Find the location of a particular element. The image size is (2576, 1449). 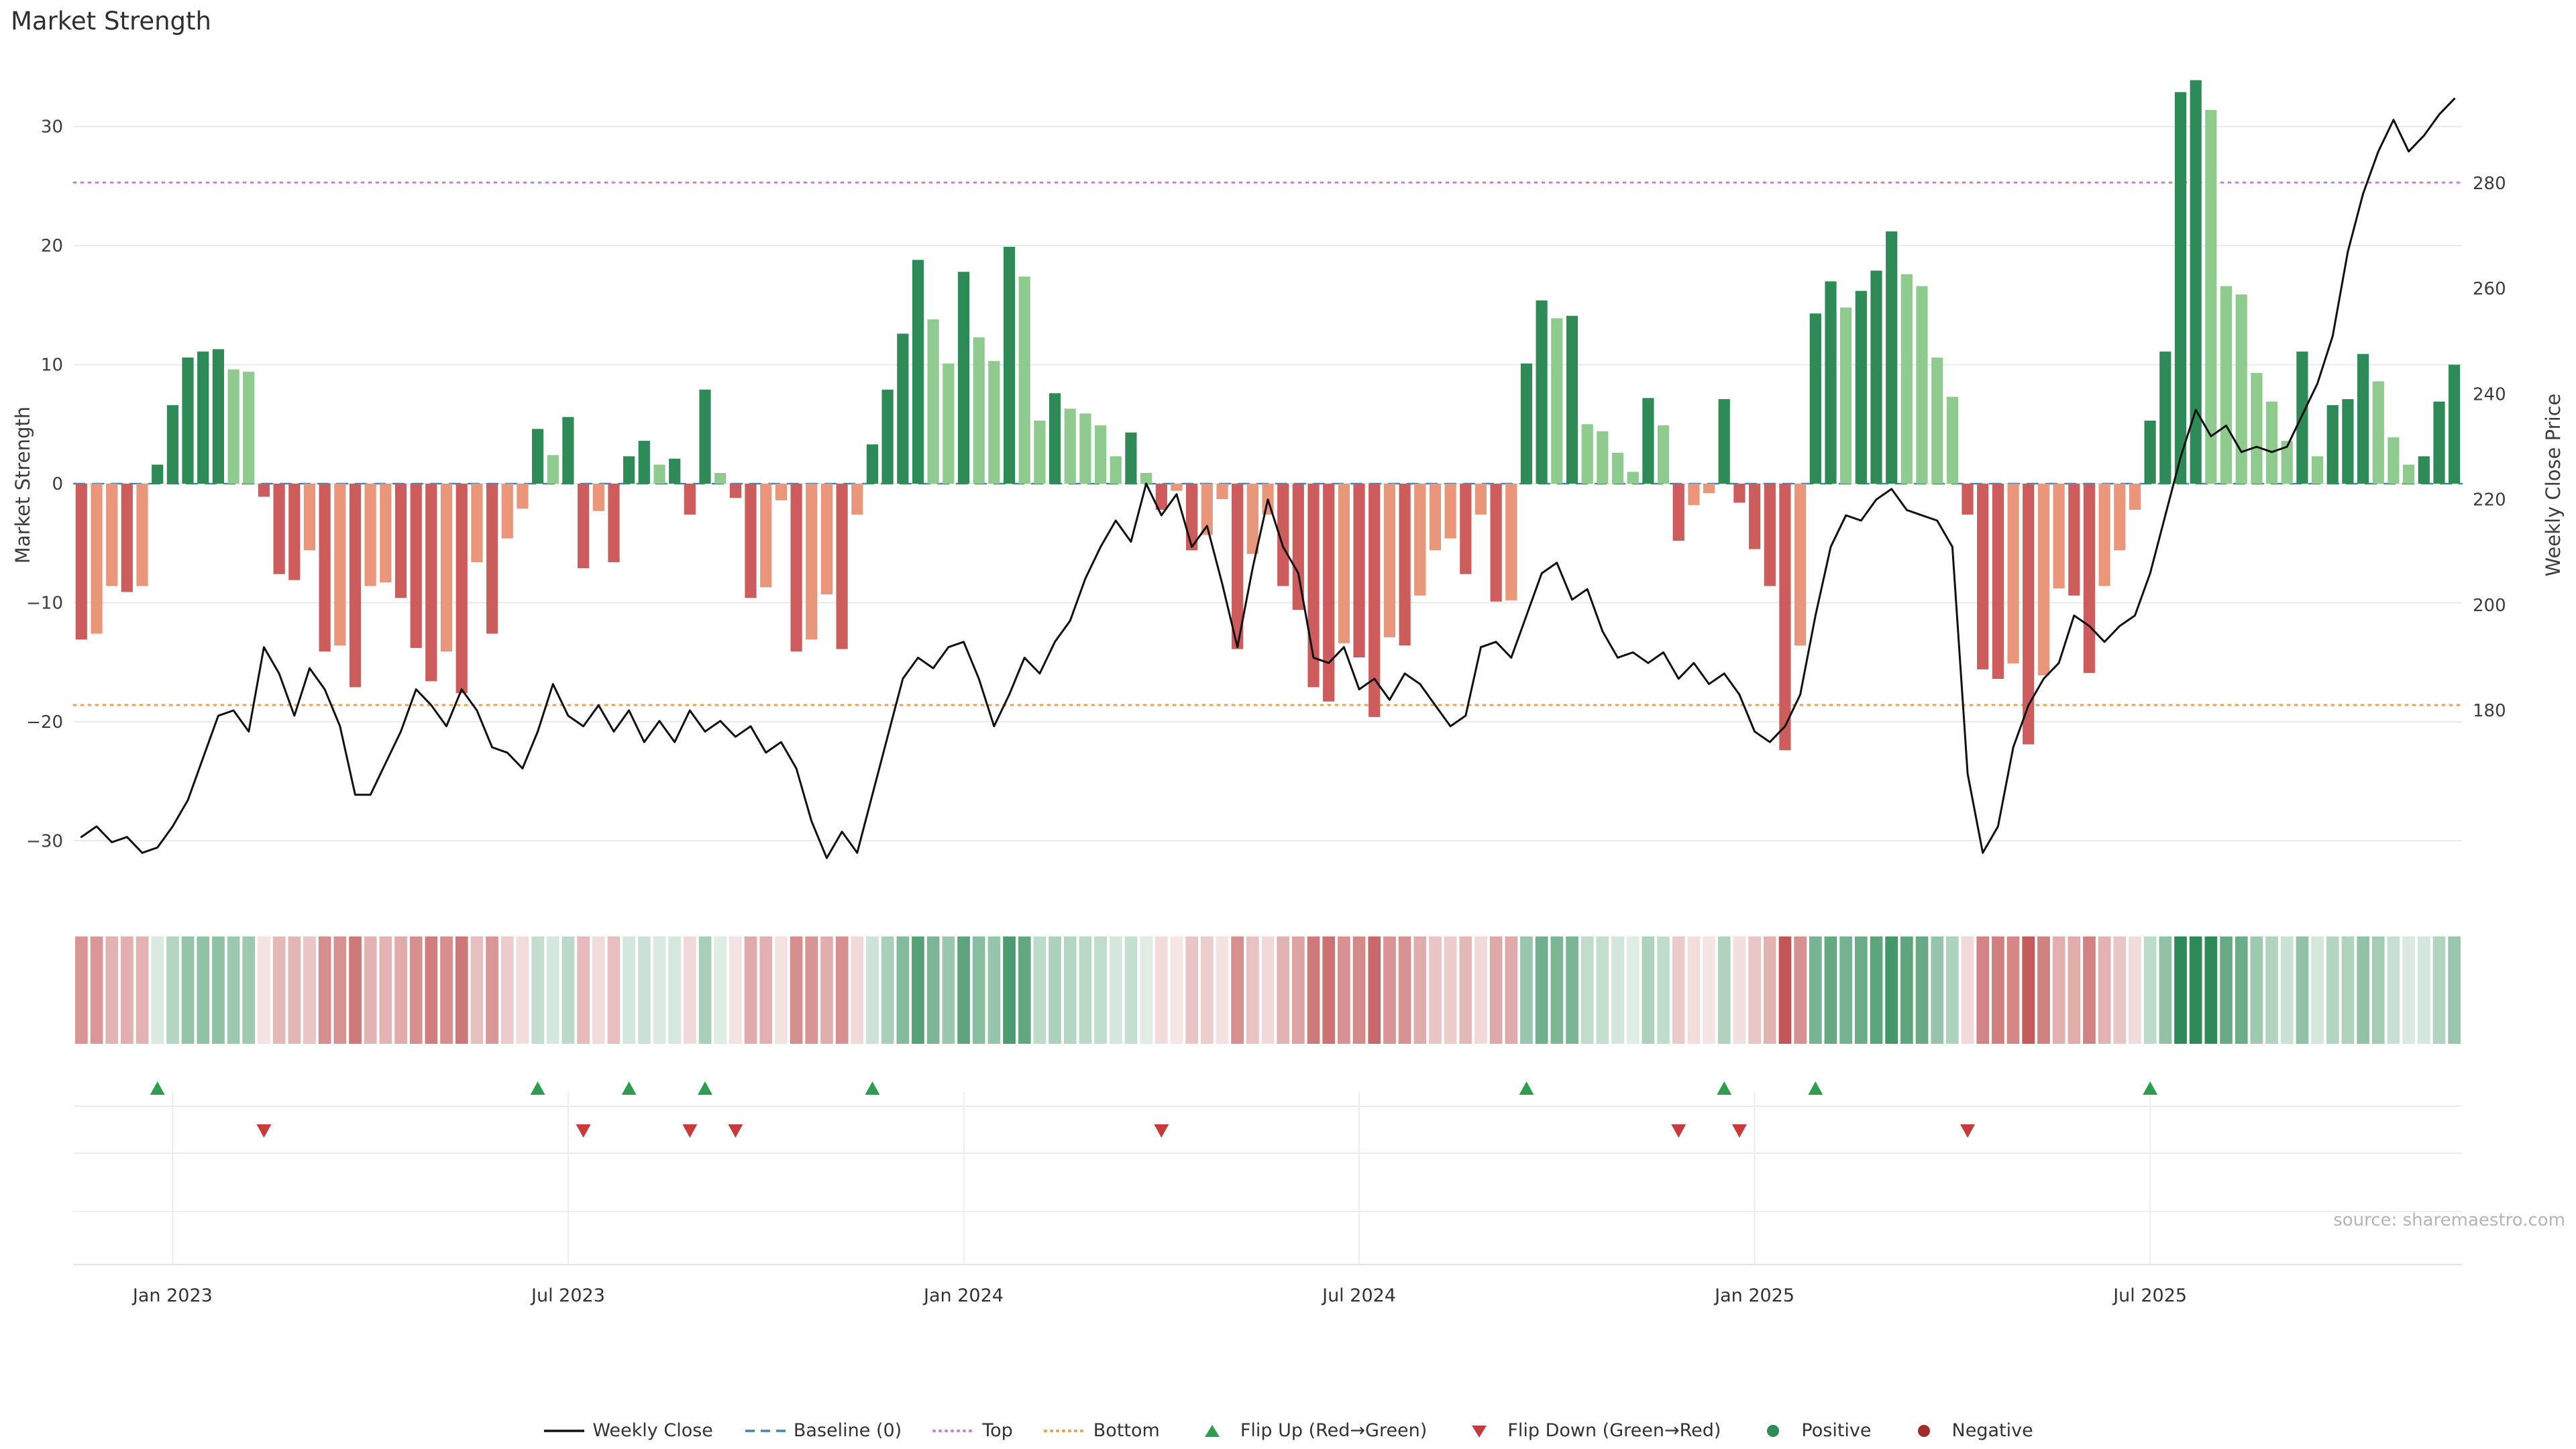

left-axis-tick-label: −20 is located at coordinates (44, 722).